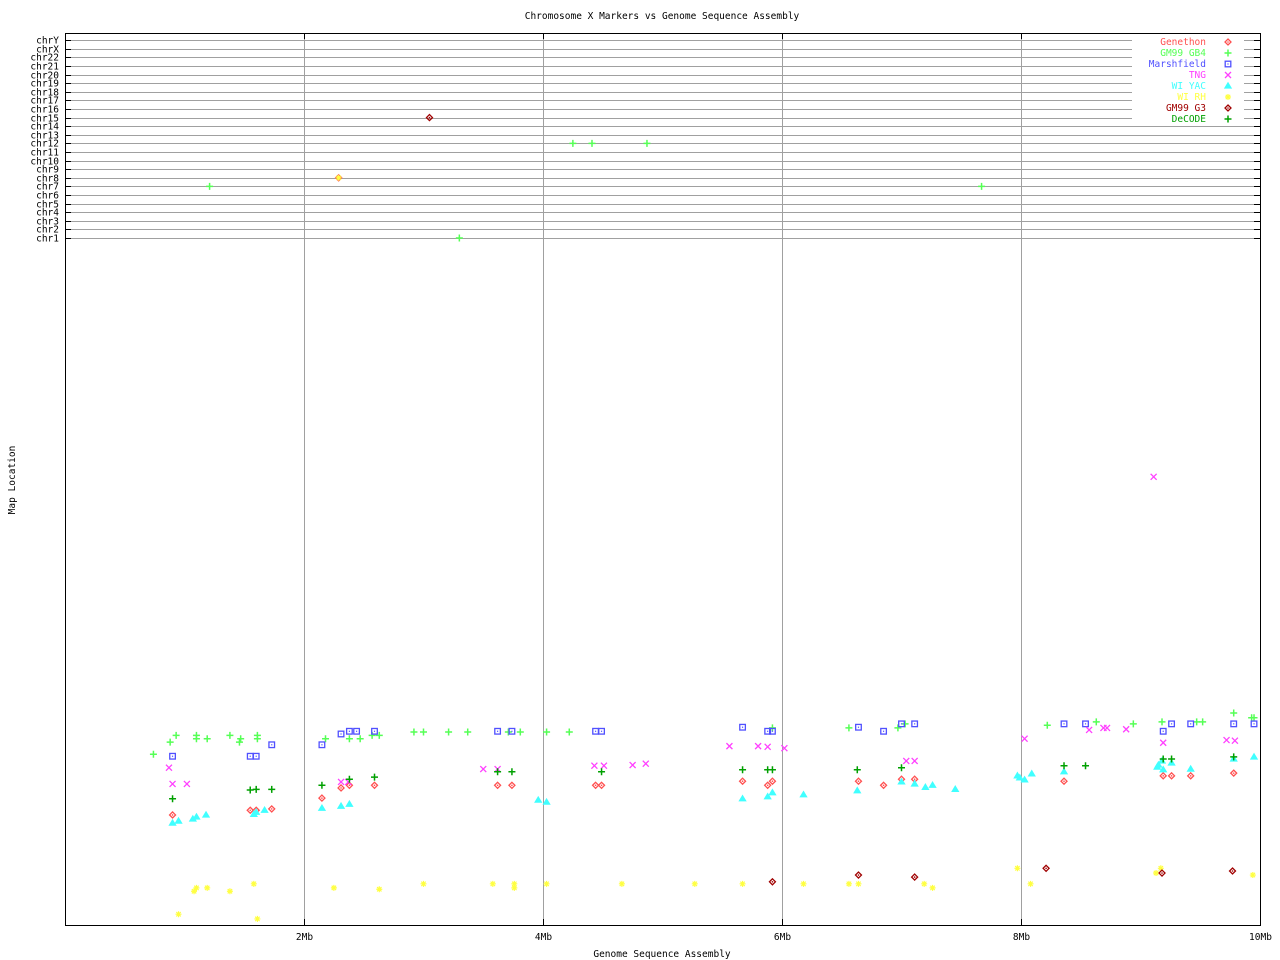 The height and width of the screenshot is (960, 1280). I want to click on y-tick-label: chr16, so click(44, 110).